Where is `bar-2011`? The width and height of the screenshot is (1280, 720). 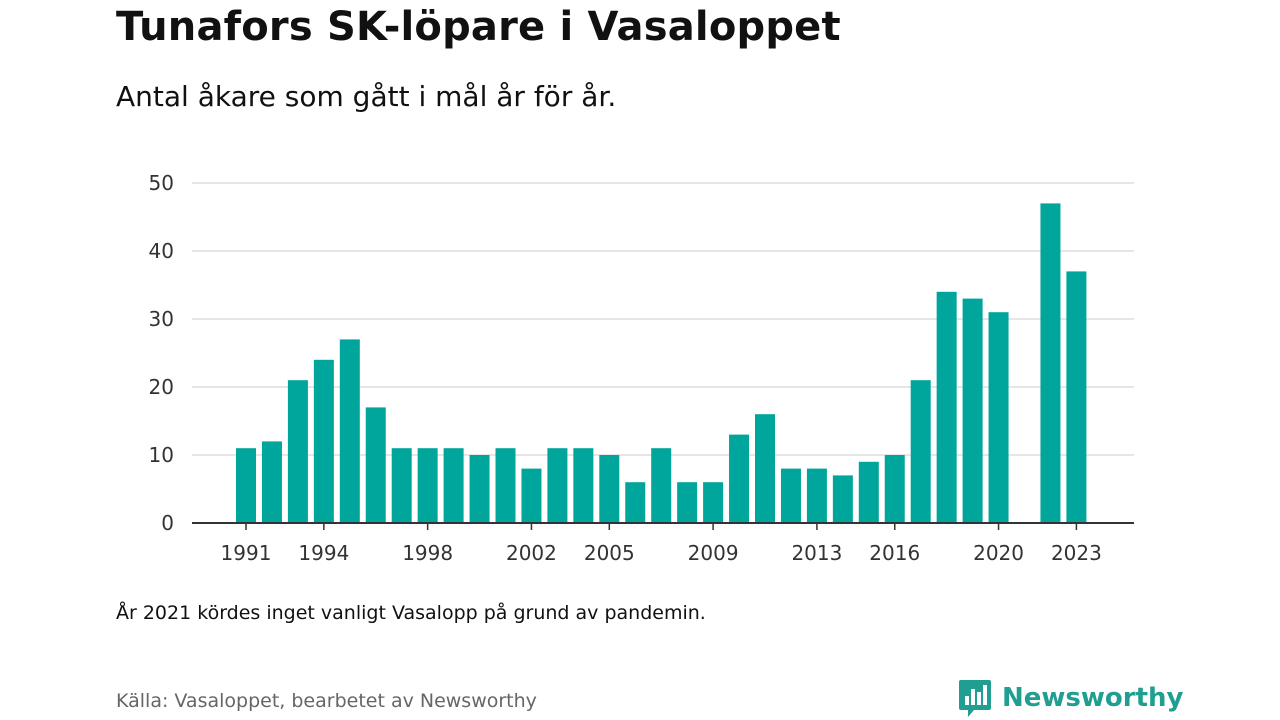
bar-2011 is located at coordinates (765, 468).